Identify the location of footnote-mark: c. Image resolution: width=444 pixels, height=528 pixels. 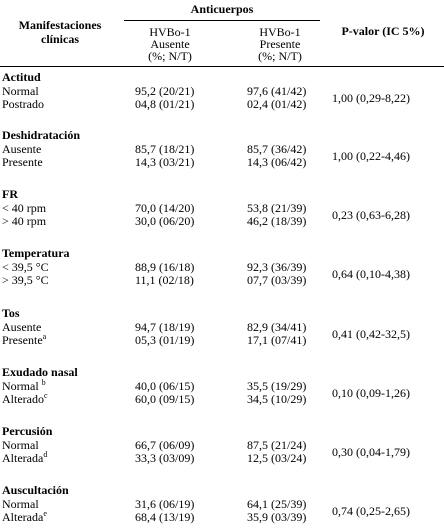
(45, 395).